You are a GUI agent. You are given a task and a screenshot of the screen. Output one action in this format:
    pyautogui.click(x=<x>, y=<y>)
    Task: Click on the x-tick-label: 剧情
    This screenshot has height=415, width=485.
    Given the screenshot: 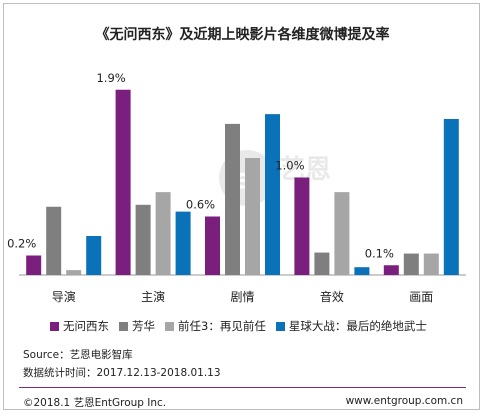 What is the action you would take?
    pyautogui.click(x=242, y=297)
    